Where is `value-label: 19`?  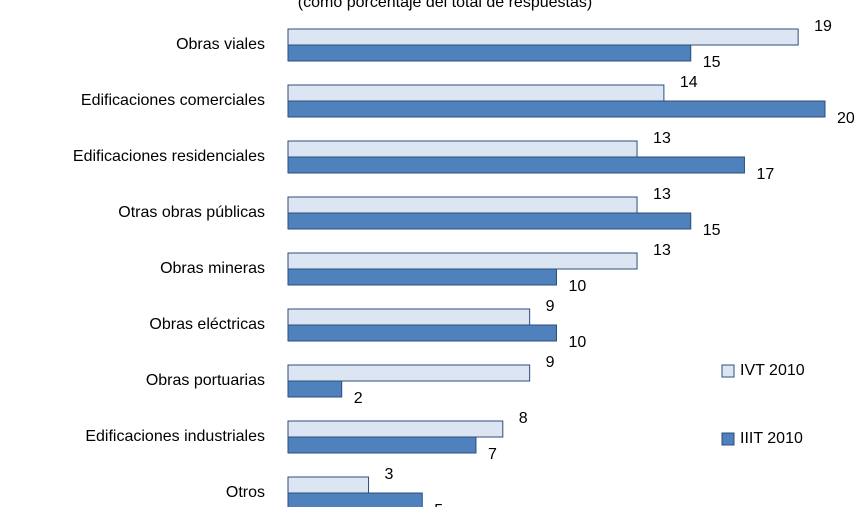
value-label: 19 is located at coordinates (823, 26).